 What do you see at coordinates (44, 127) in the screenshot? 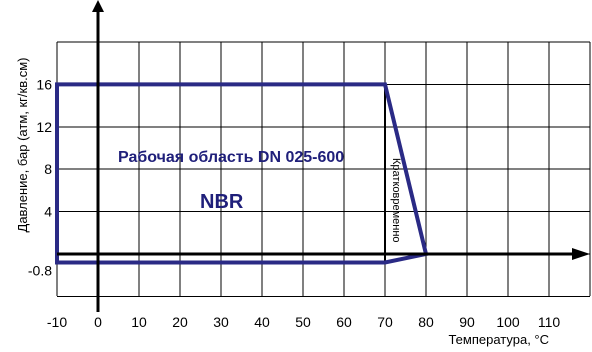
I see `y-tick-label: 12` at bounding box center [44, 127].